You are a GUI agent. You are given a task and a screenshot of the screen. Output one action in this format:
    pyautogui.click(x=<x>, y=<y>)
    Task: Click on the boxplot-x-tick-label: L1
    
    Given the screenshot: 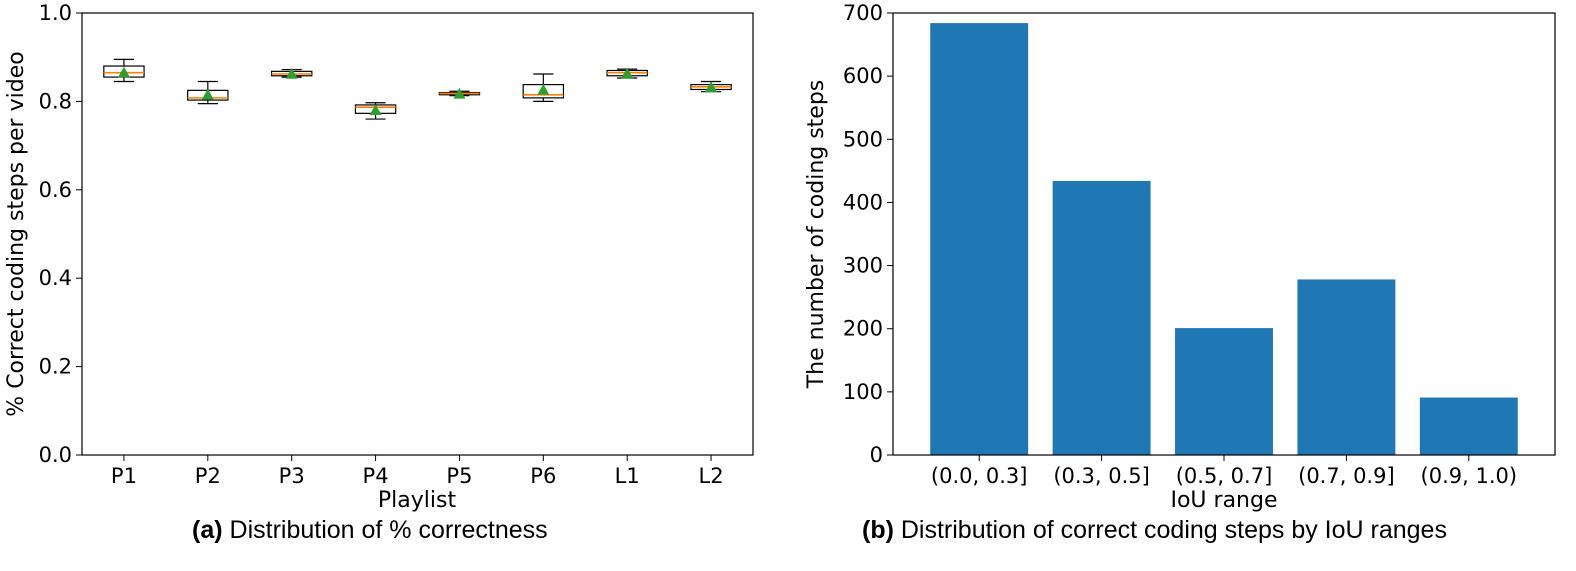 What is the action you would take?
    pyautogui.click(x=627, y=476)
    